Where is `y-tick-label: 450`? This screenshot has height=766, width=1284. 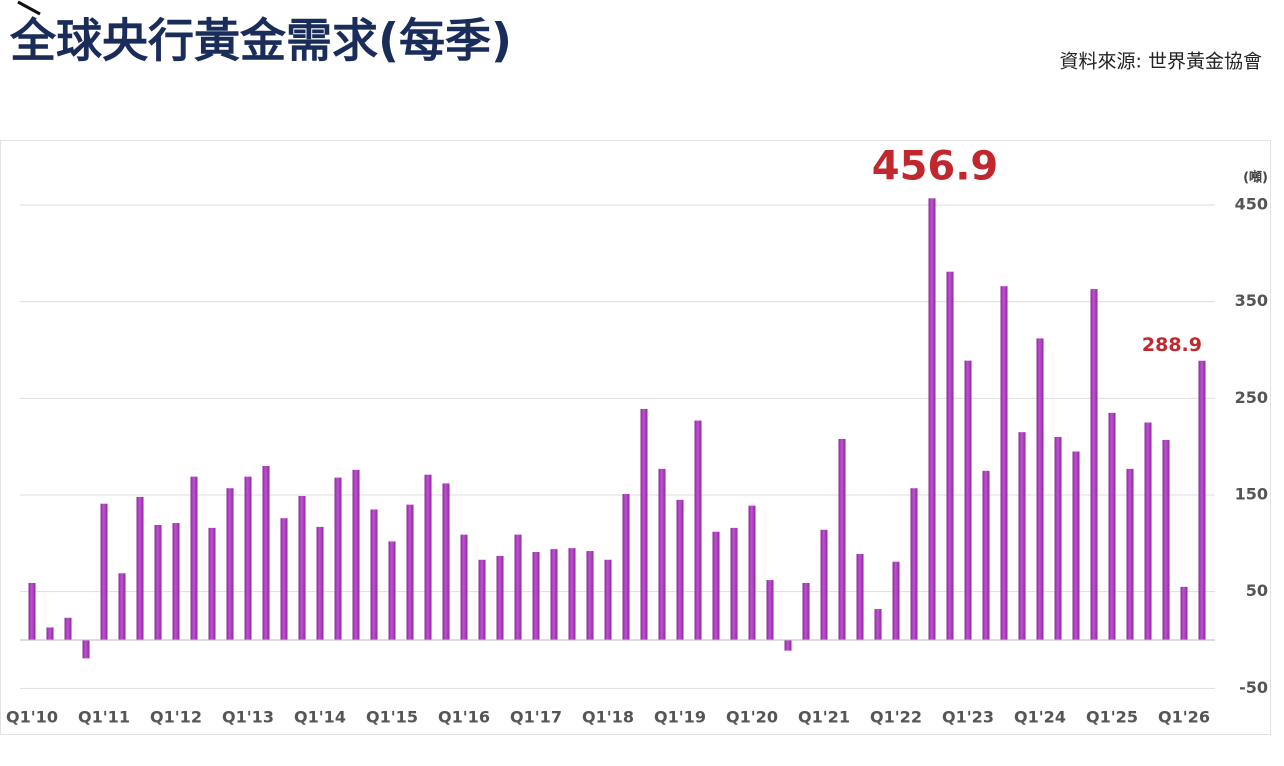 y-tick-label: 450 is located at coordinates (1251, 204).